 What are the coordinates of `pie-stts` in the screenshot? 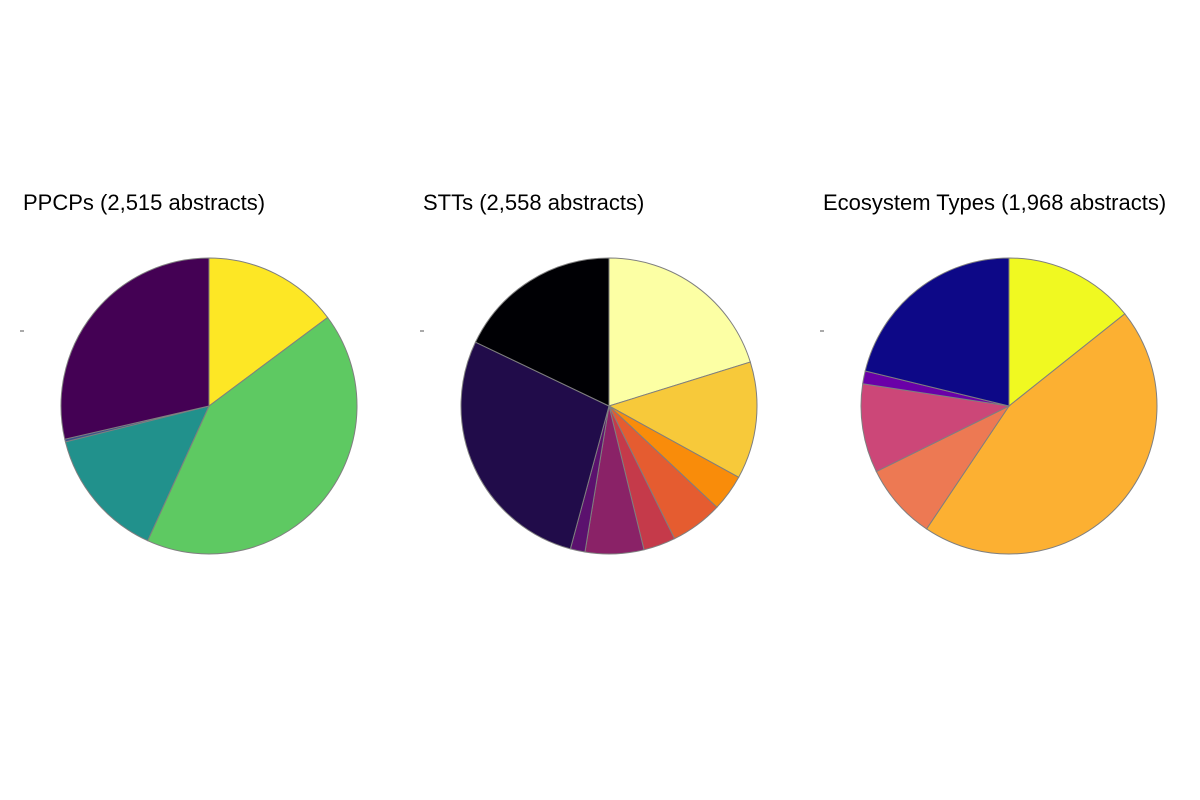 It's located at (609, 406).